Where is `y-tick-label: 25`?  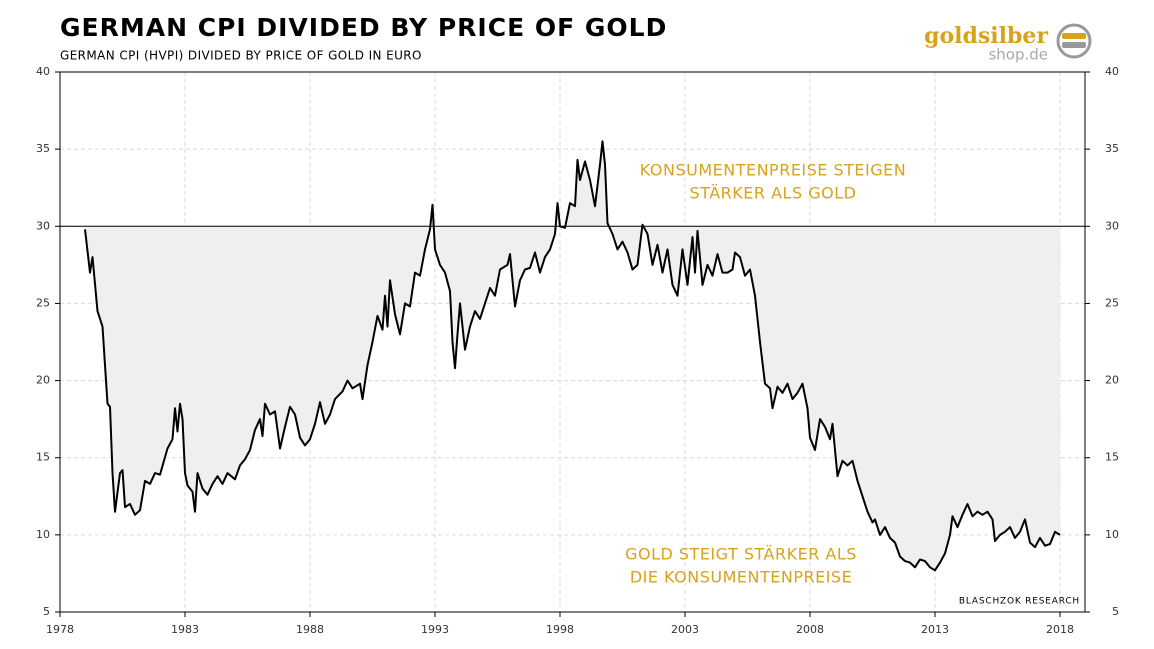
y-tick-label: 25 is located at coordinates (43, 302).